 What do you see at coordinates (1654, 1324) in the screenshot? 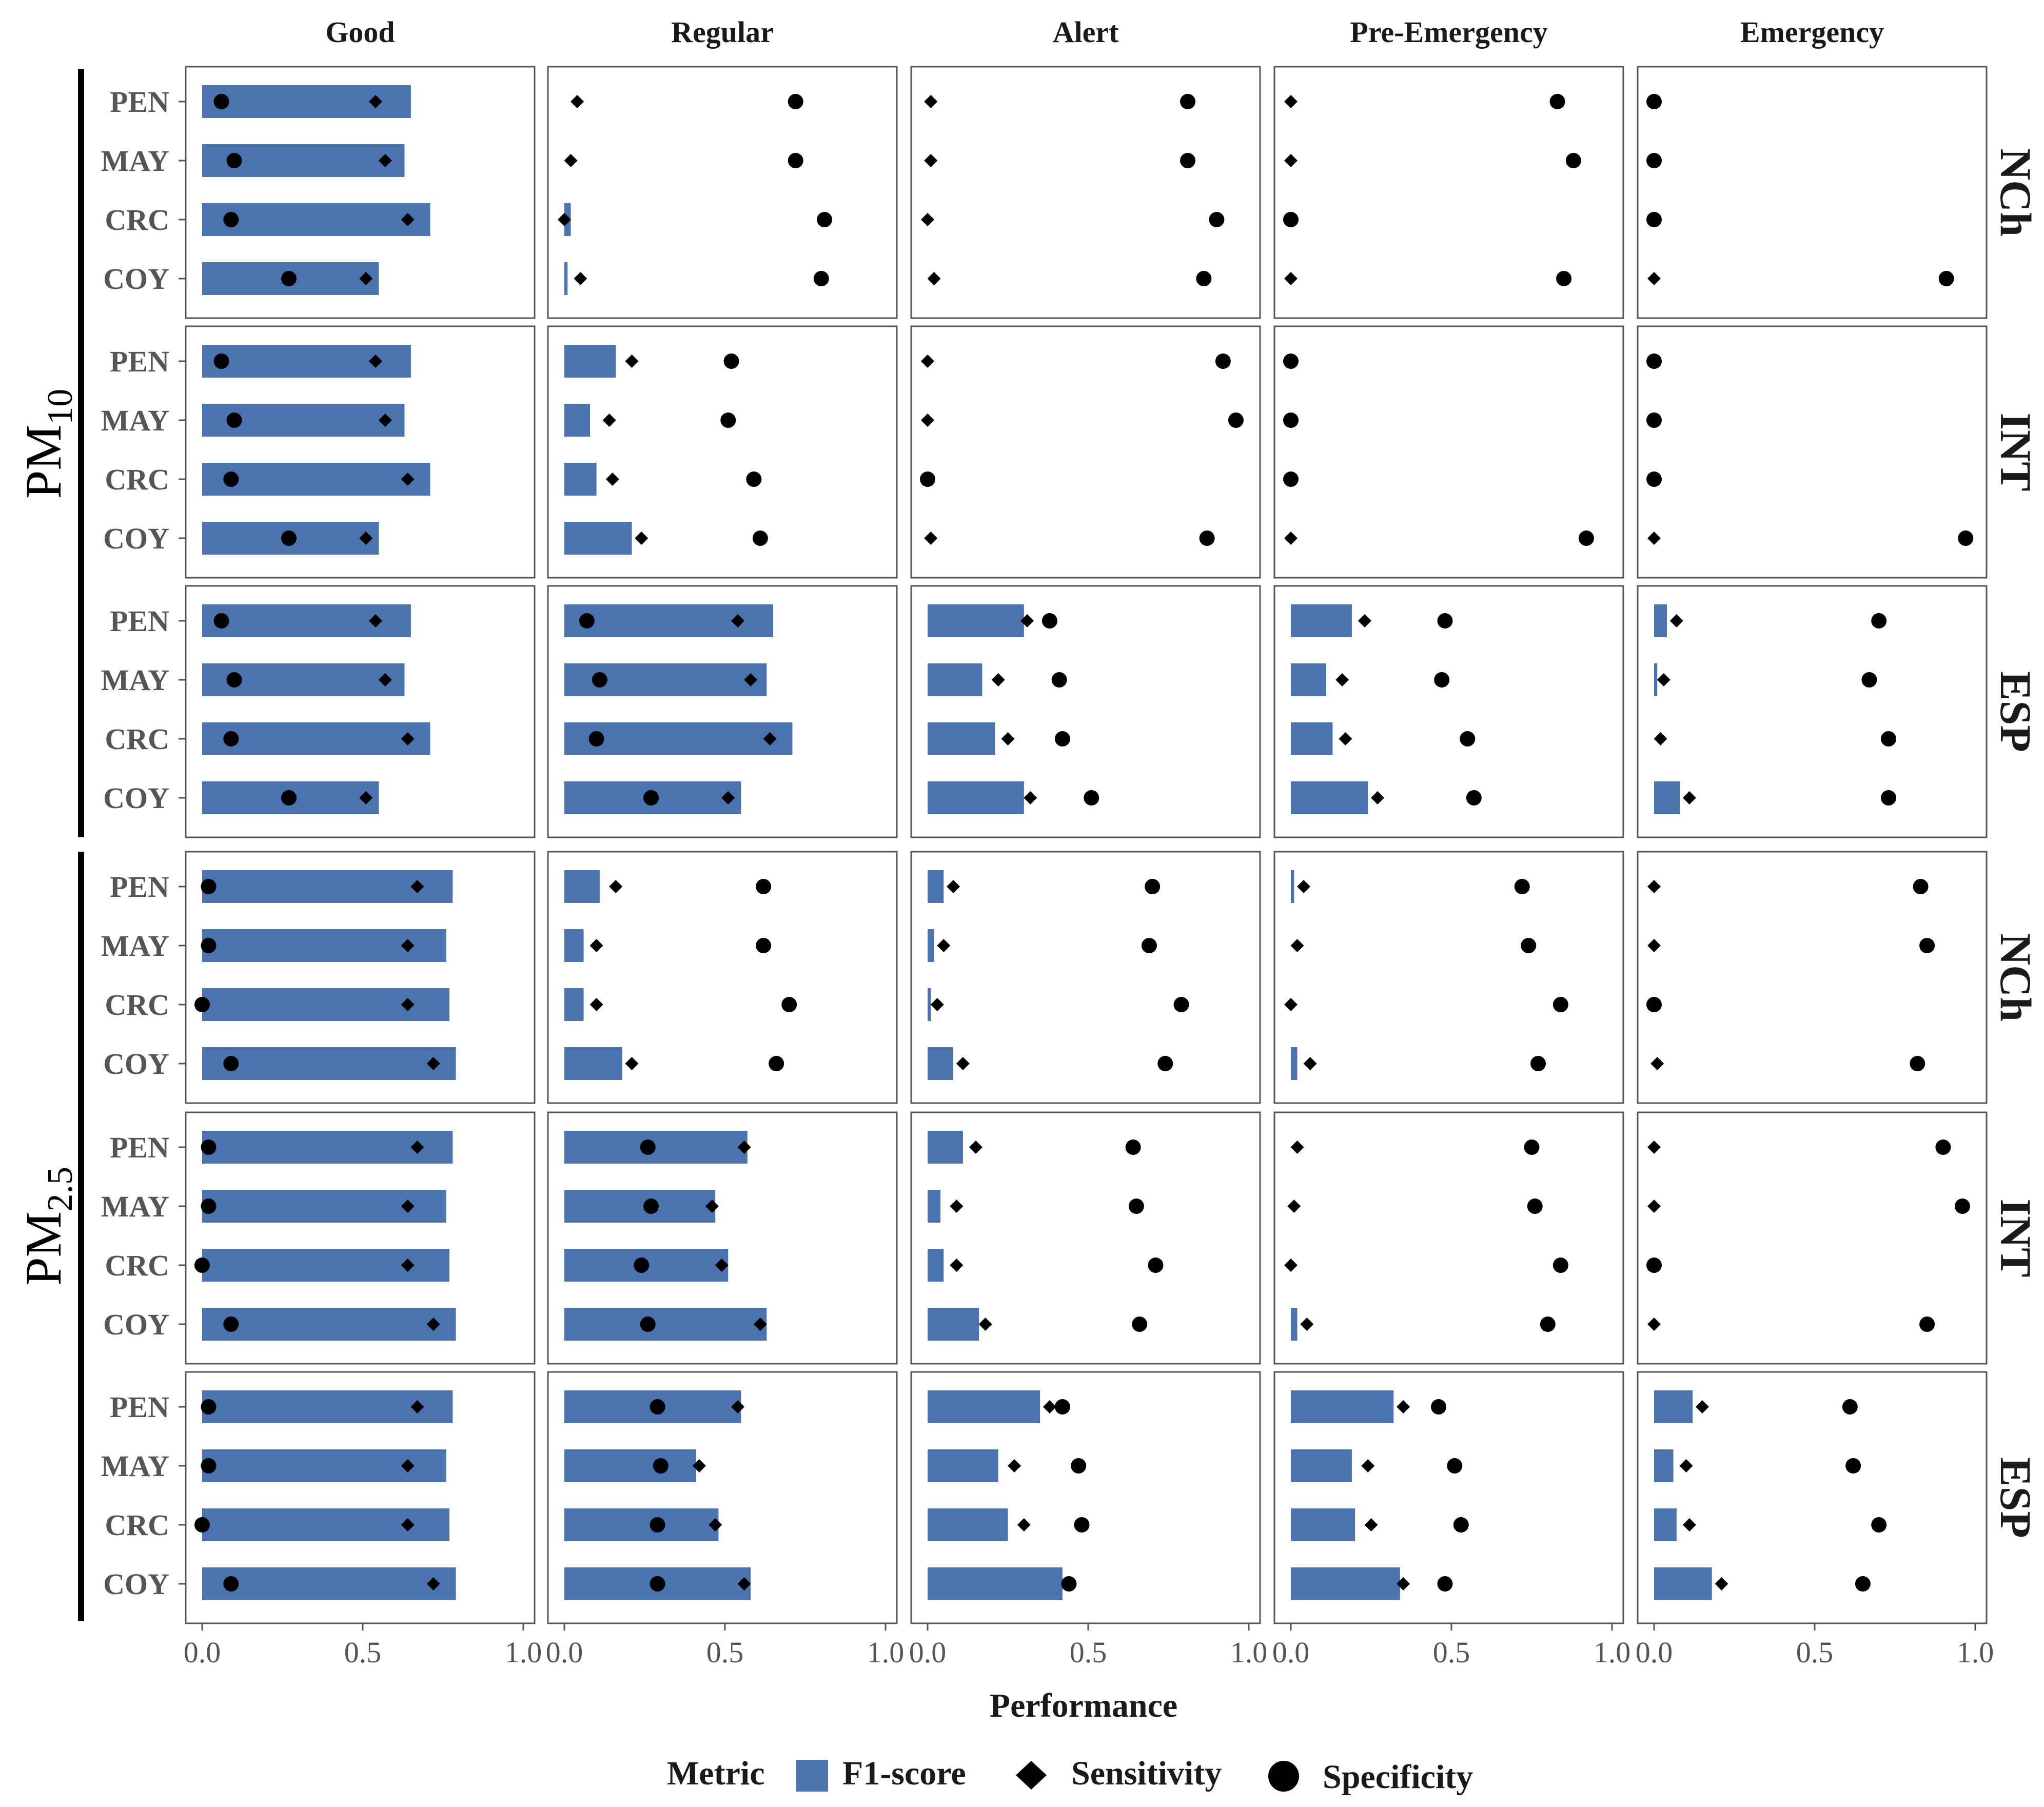
I see `sensitivity-point-r4-c4-coy` at bounding box center [1654, 1324].